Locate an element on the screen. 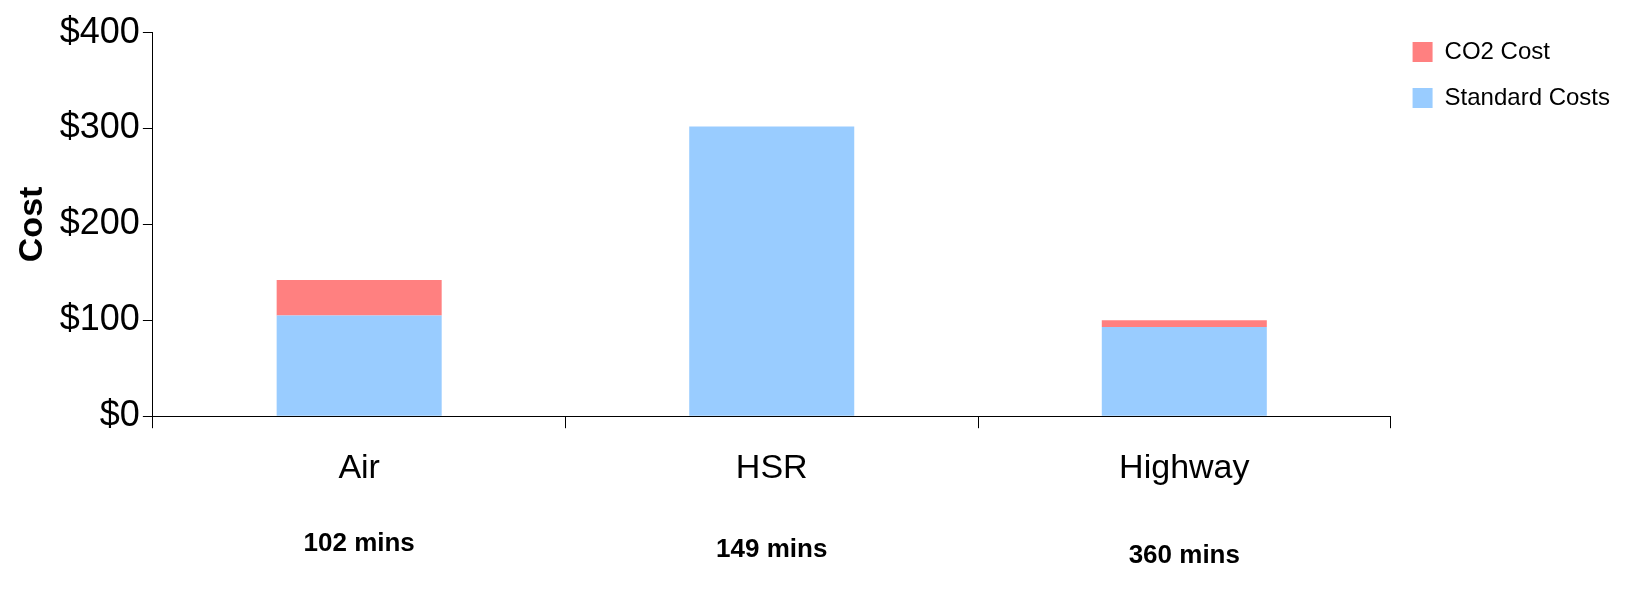 The width and height of the screenshot is (1638, 592). text: 360 mins is located at coordinates (1184, 554).